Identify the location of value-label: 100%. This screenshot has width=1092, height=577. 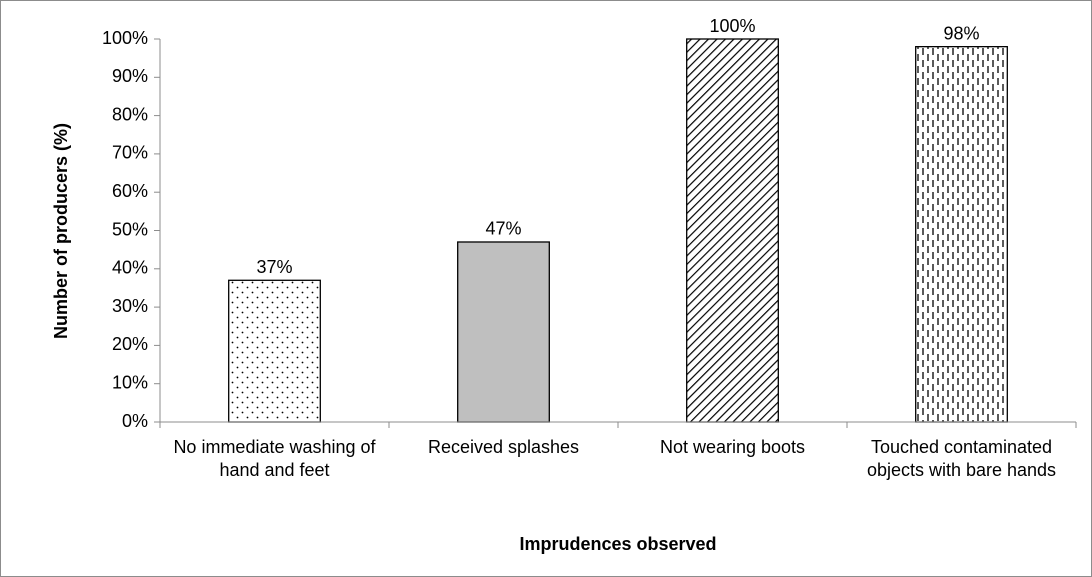
(732, 26).